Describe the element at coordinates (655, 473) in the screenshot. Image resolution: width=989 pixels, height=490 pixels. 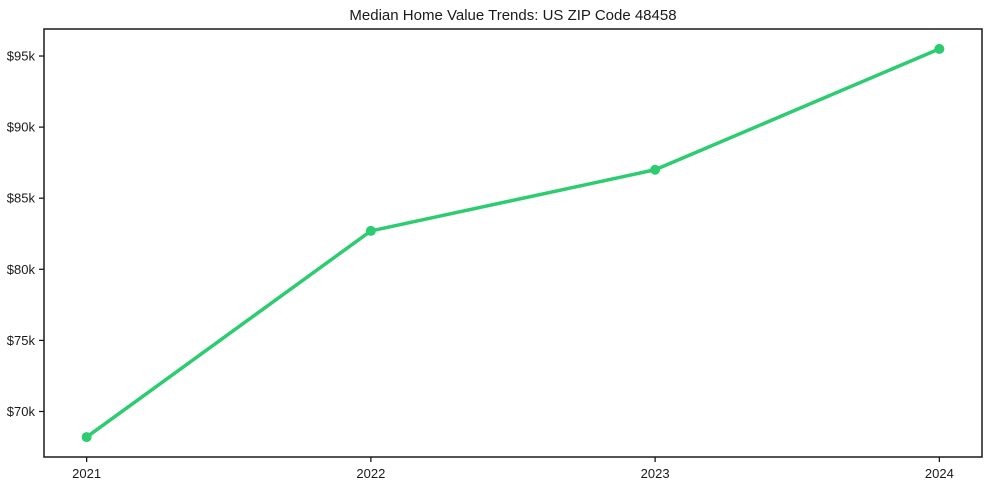
I see `x-tick-label: 2023` at that location.